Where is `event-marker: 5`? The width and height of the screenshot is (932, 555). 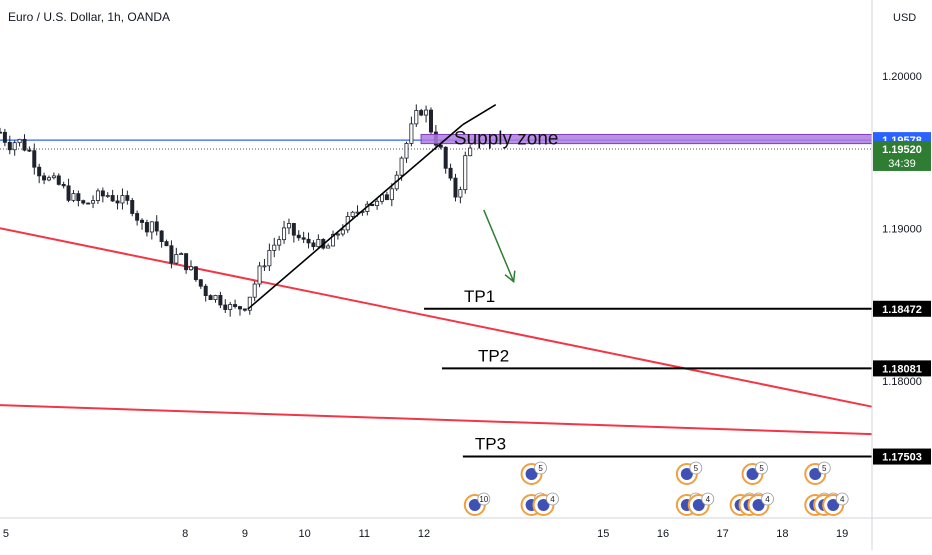 event-marker: 5 is located at coordinates (817, 473).